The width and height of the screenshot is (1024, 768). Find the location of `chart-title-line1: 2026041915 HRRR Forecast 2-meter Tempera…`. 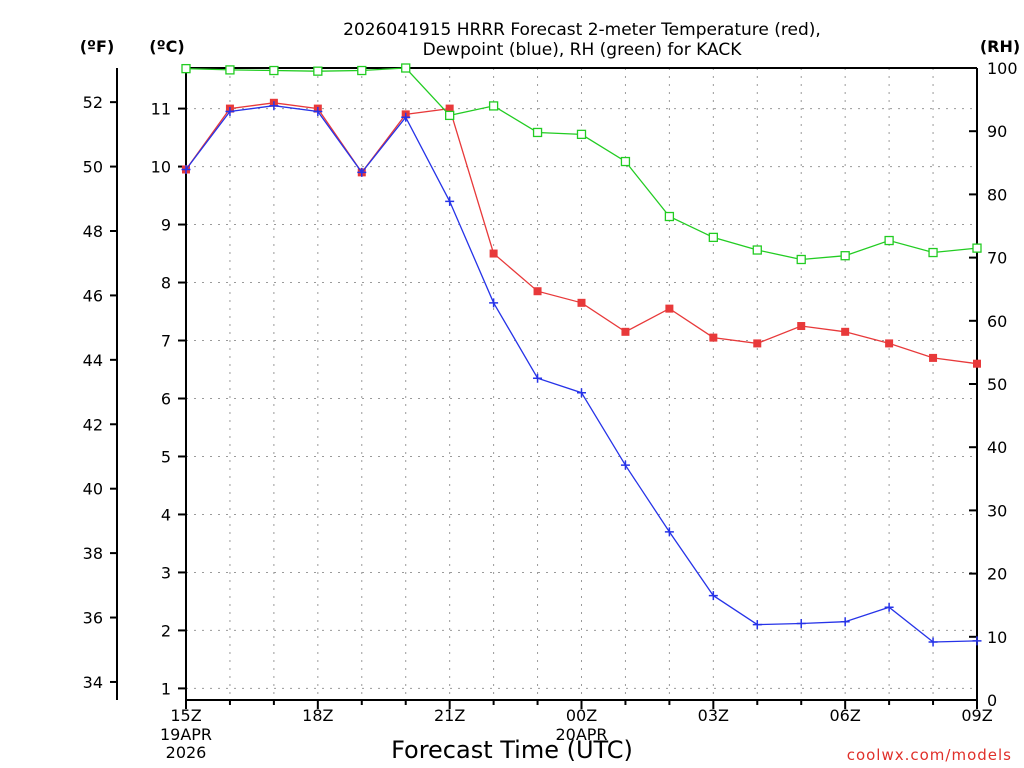

chart-title-line1: 2026041915 HRRR Forecast 2-meter Tempera… is located at coordinates (582, 30).